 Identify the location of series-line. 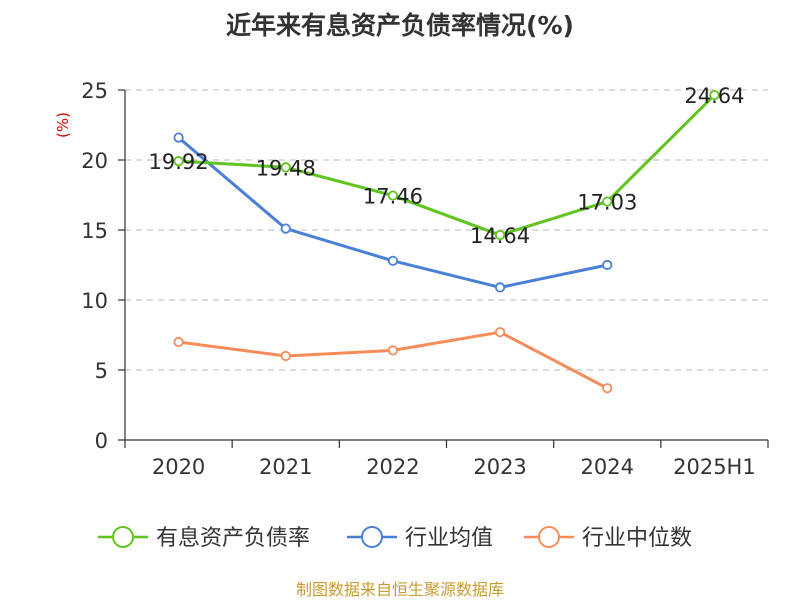
(393, 360).